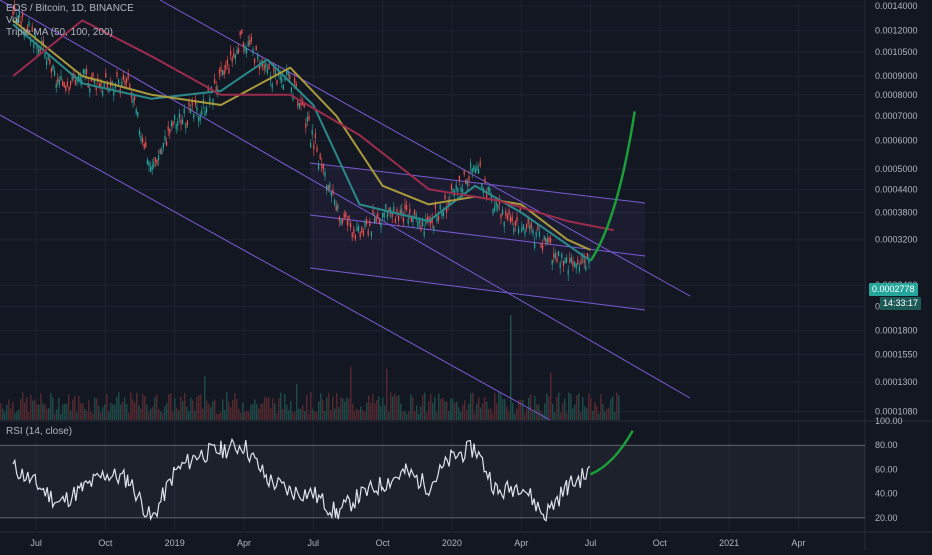  What do you see at coordinates (70, 9) in the screenshot?
I see `symbol-legend: EOS / Bitcoin, 1D, BINANCE` at bounding box center [70, 9].